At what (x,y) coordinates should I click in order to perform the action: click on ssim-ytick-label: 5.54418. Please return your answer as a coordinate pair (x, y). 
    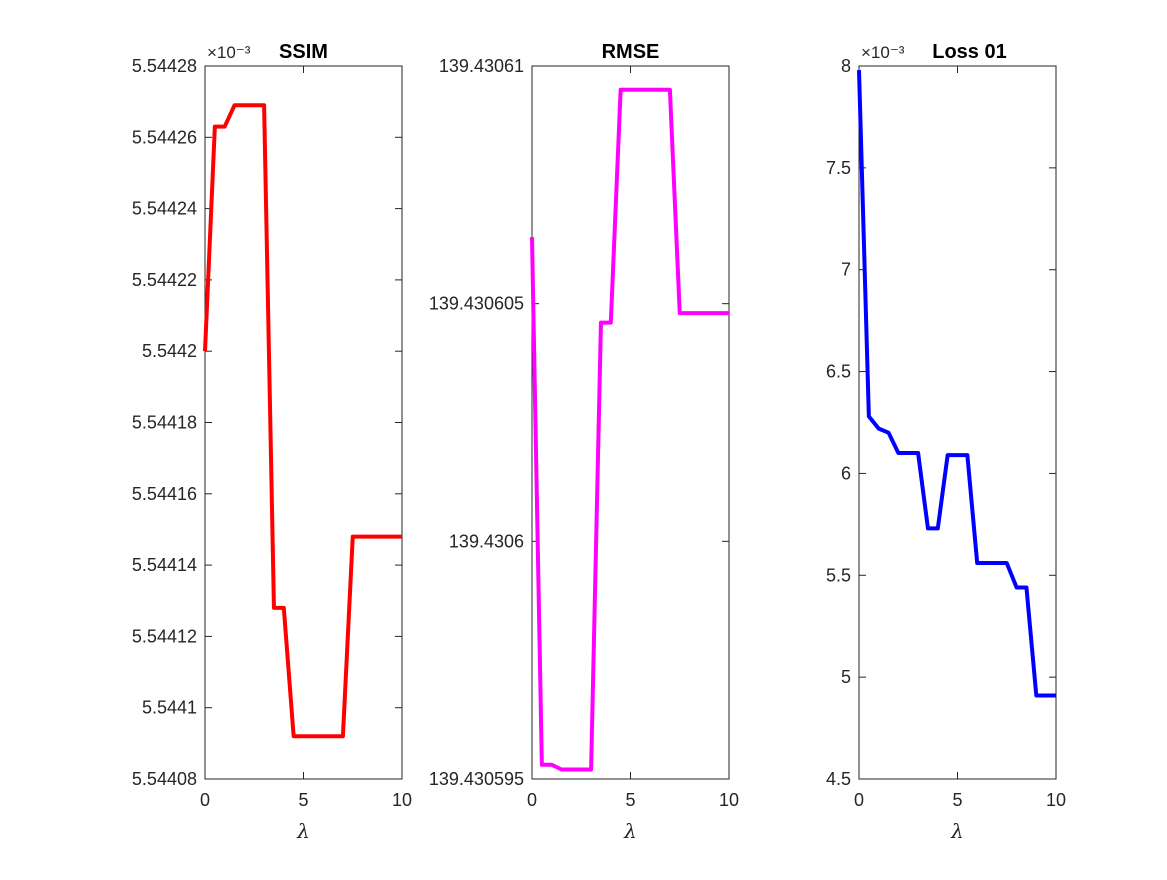
    Looking at the image, I should click on (164, 423).